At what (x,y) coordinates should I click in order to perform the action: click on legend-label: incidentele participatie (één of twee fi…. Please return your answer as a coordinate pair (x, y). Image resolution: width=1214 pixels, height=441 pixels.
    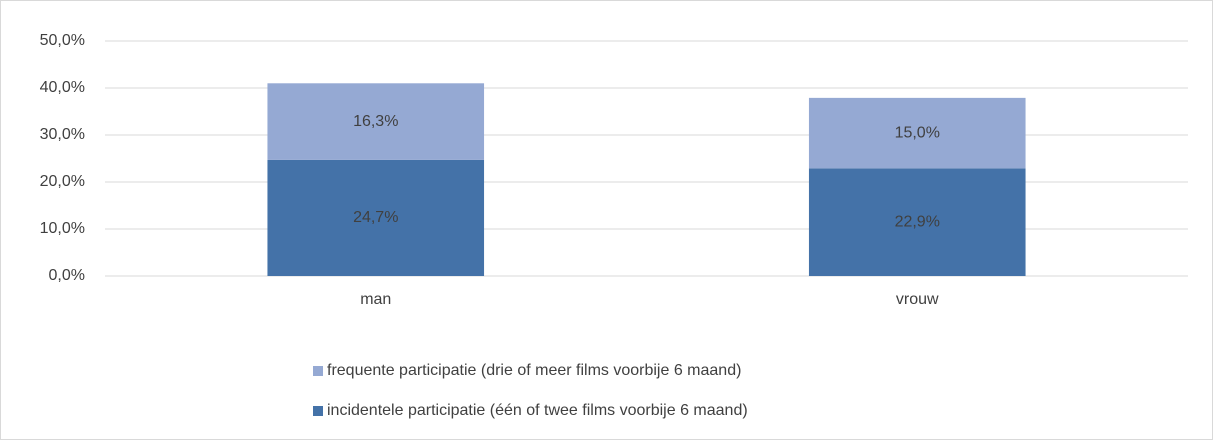
    Looking at the image, I should click on (537, 410).